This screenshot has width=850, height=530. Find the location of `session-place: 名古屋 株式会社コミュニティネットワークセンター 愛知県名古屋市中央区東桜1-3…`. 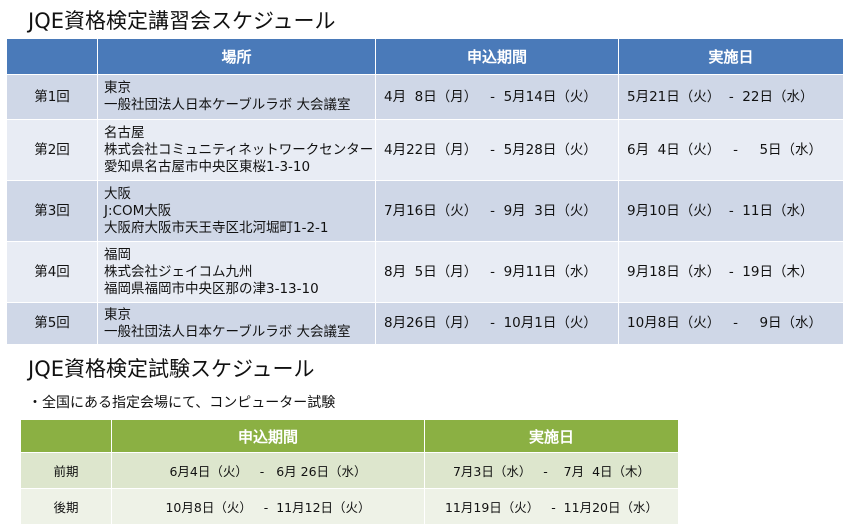

session-place: 名古屋 株式会社コミュニティネットワークセンター 愛知県名古屋市中央区東桜1-3… is located at coordinates (236, 150).